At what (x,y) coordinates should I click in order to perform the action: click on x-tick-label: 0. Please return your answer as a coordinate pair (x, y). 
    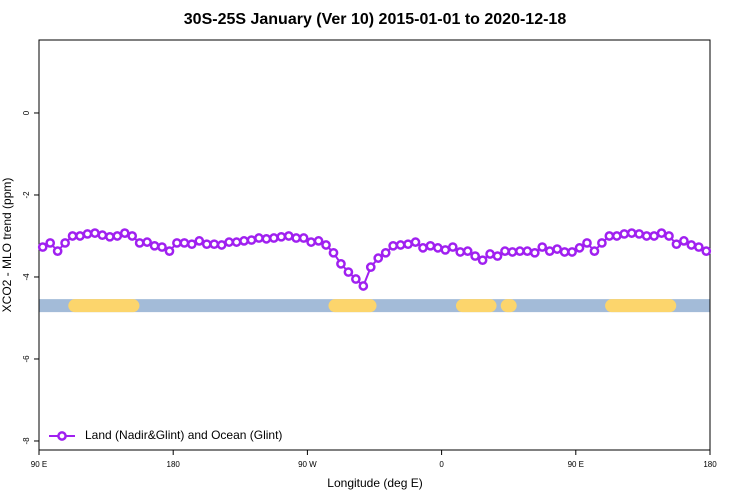
    Looking at the image, I should click on (441, 464).